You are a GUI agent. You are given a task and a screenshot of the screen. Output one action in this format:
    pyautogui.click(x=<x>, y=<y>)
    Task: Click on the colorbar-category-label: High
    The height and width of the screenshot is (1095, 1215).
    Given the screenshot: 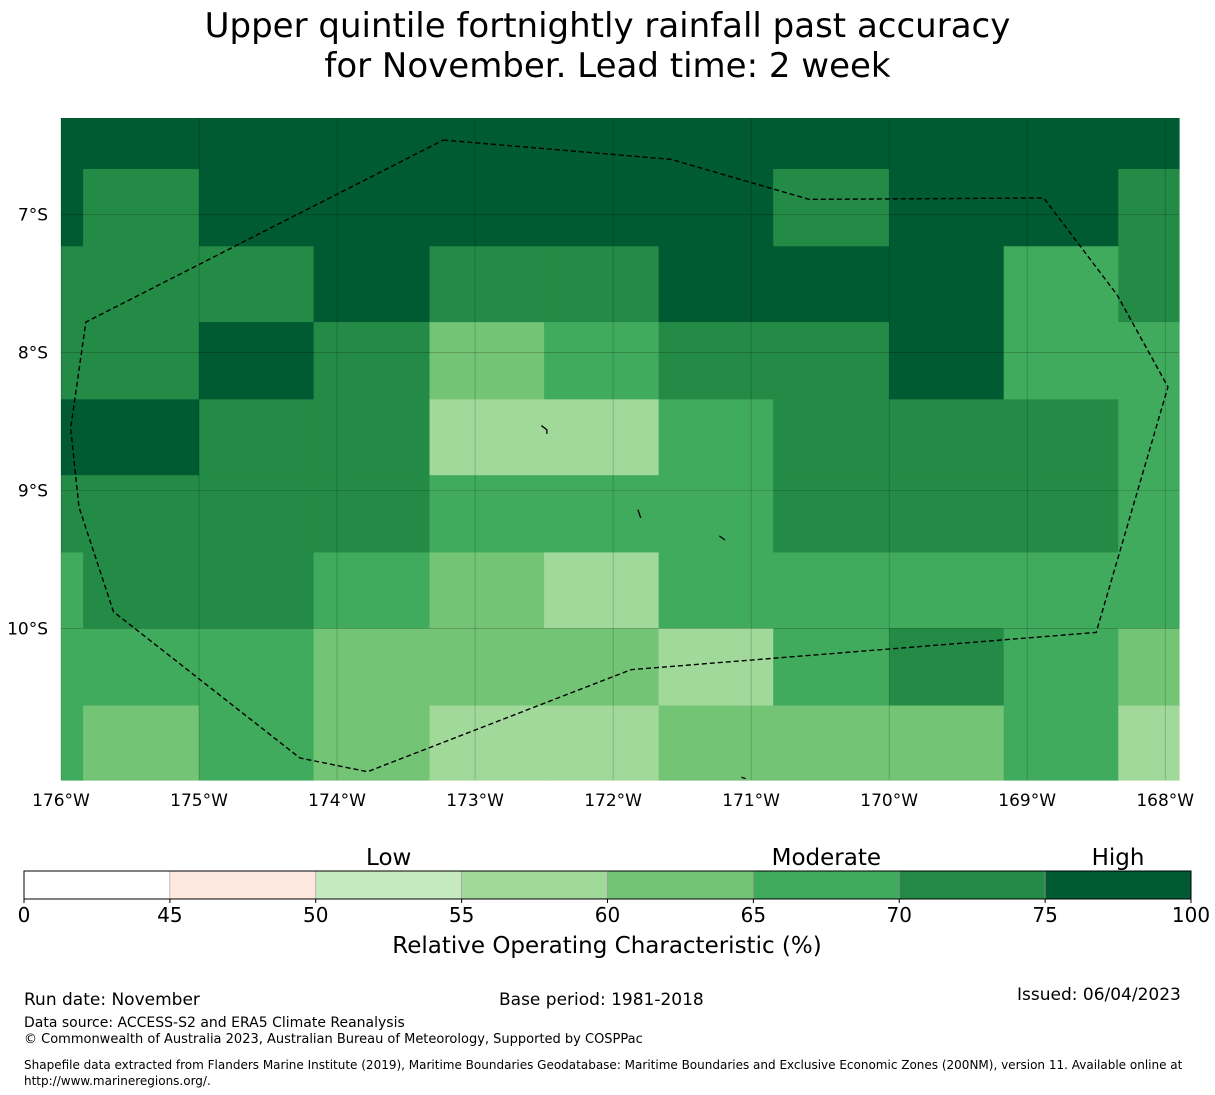 What is the action you would take?
    pyautogui.click(x=1118, y=858)
    